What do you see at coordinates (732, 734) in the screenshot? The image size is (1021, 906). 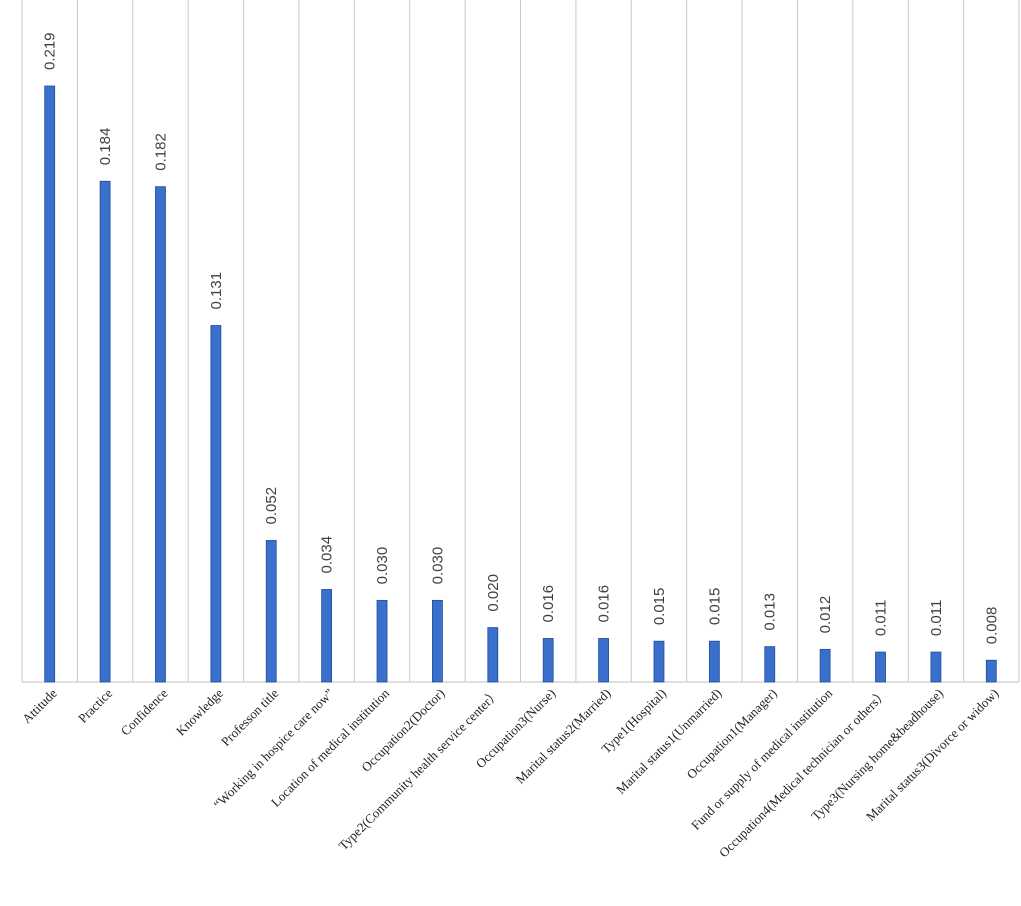 I see `x-tick-label: Occupation1(Manager)` at bounding box center [732, 734].